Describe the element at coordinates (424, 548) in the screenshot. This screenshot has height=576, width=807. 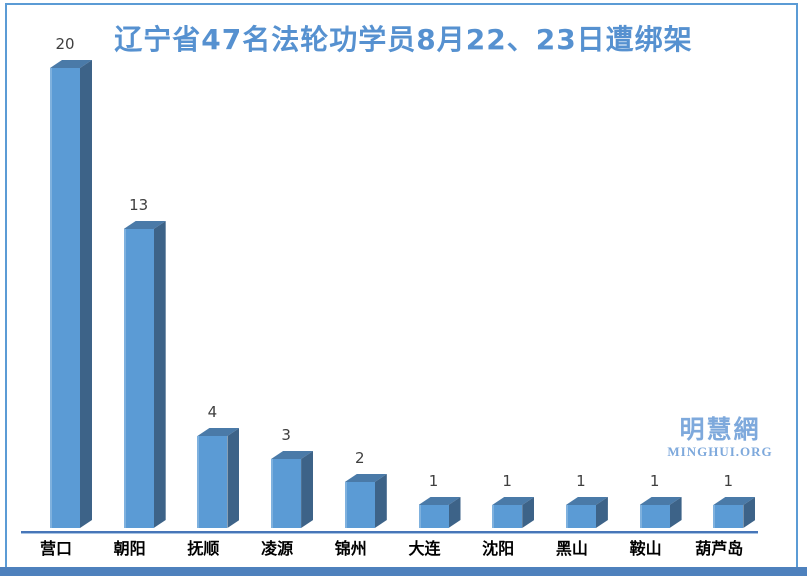
I see `x-axis-label: 大连` at that location.